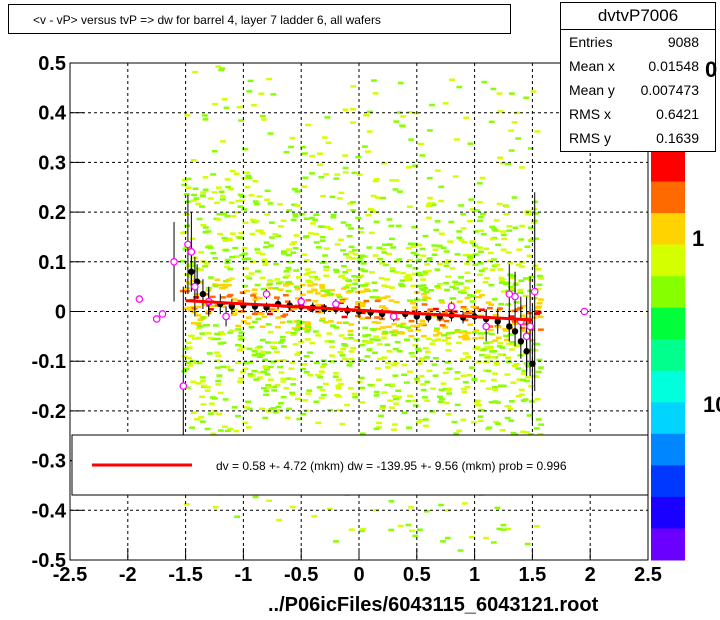 The width and height of the screenshot is (720, 620). What do you see at coordinates (711, 69) in the screenshot?
I see `palette-label-top: 0` at bounding box center [711, 69].